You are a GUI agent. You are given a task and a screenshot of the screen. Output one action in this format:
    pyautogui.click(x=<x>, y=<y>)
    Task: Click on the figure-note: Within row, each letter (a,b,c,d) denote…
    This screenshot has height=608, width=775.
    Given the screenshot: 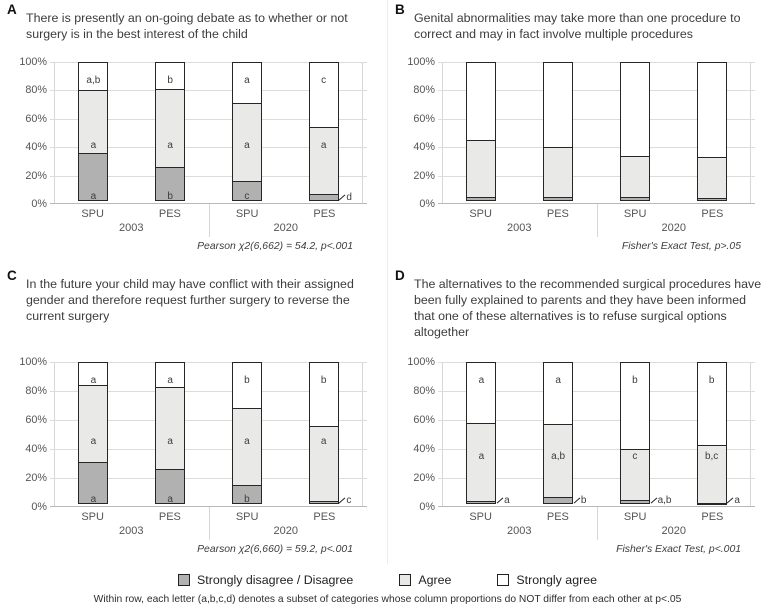 What is the action you would take?
    pyautogui.click(x=387, y=599)
    